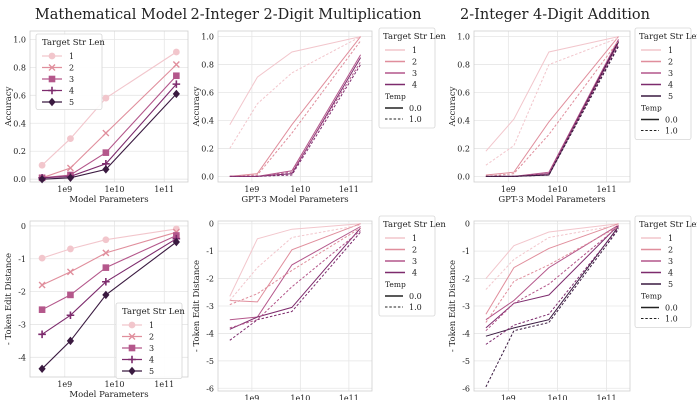 The width and height of the screenshot is (697, 400). I want to click on y-axis-label: Accuracy, so click(9, 106).